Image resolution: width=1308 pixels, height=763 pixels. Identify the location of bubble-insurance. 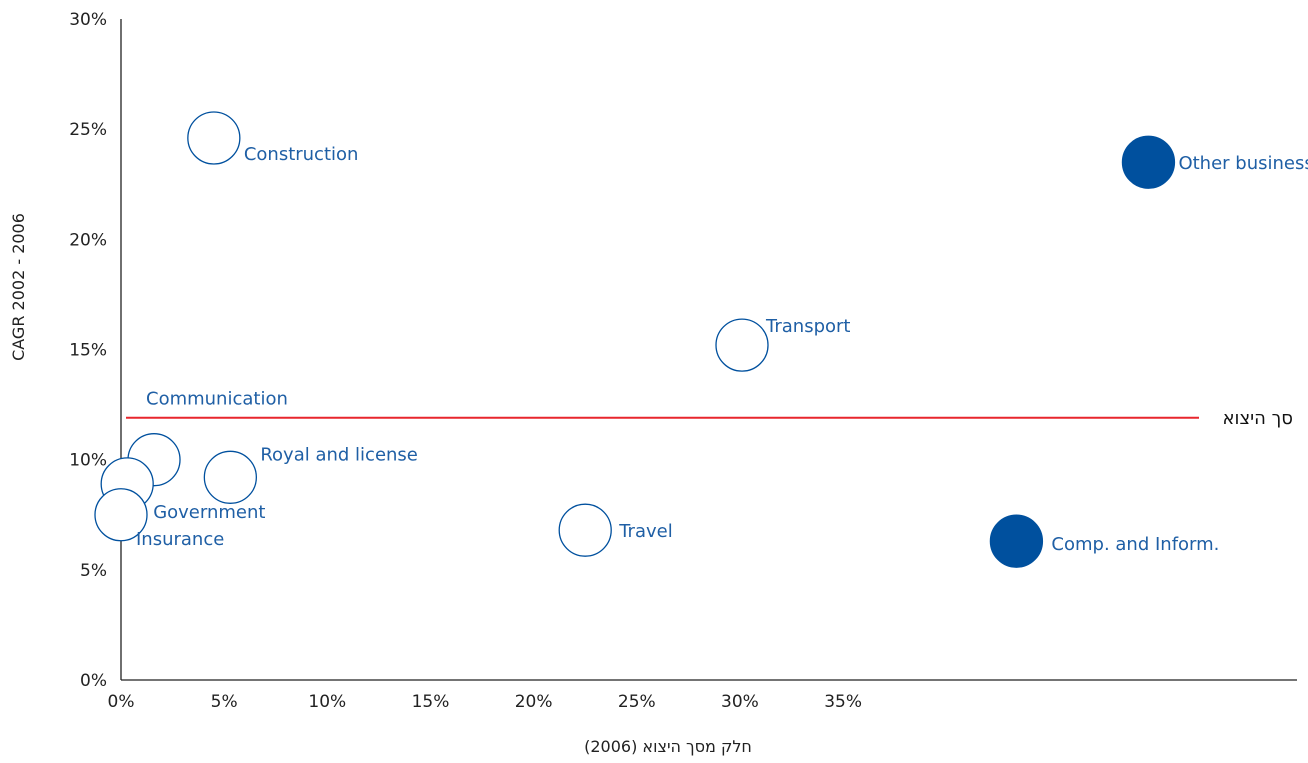
(121, 515).